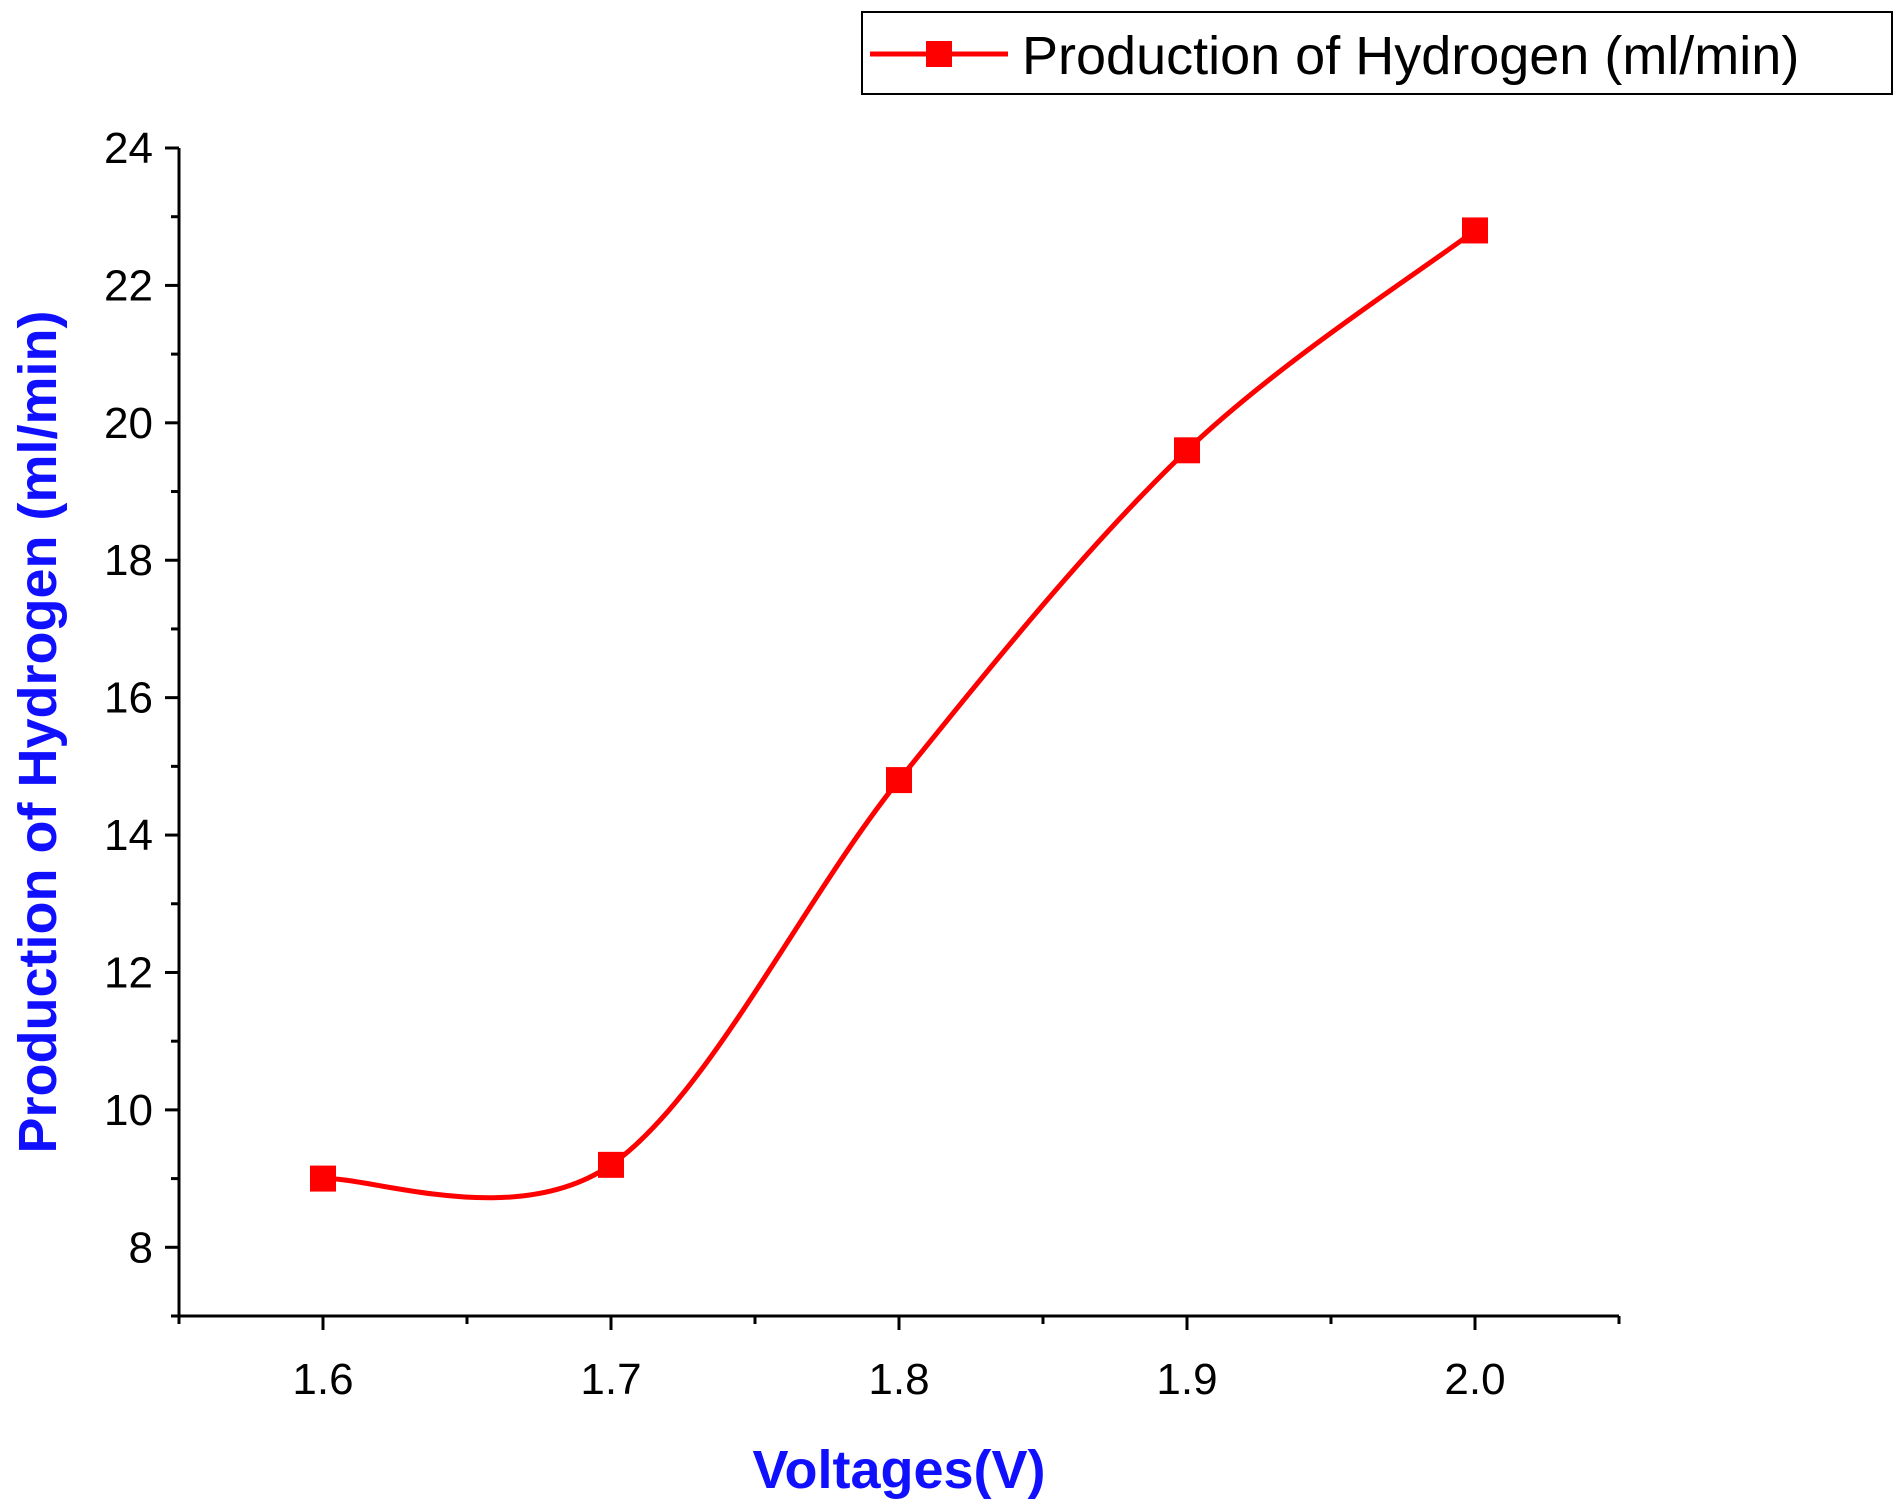 The height and width of the screenshot is (1511, 1901). I want to click on y-tick-label: 10, so click(128, 1110).